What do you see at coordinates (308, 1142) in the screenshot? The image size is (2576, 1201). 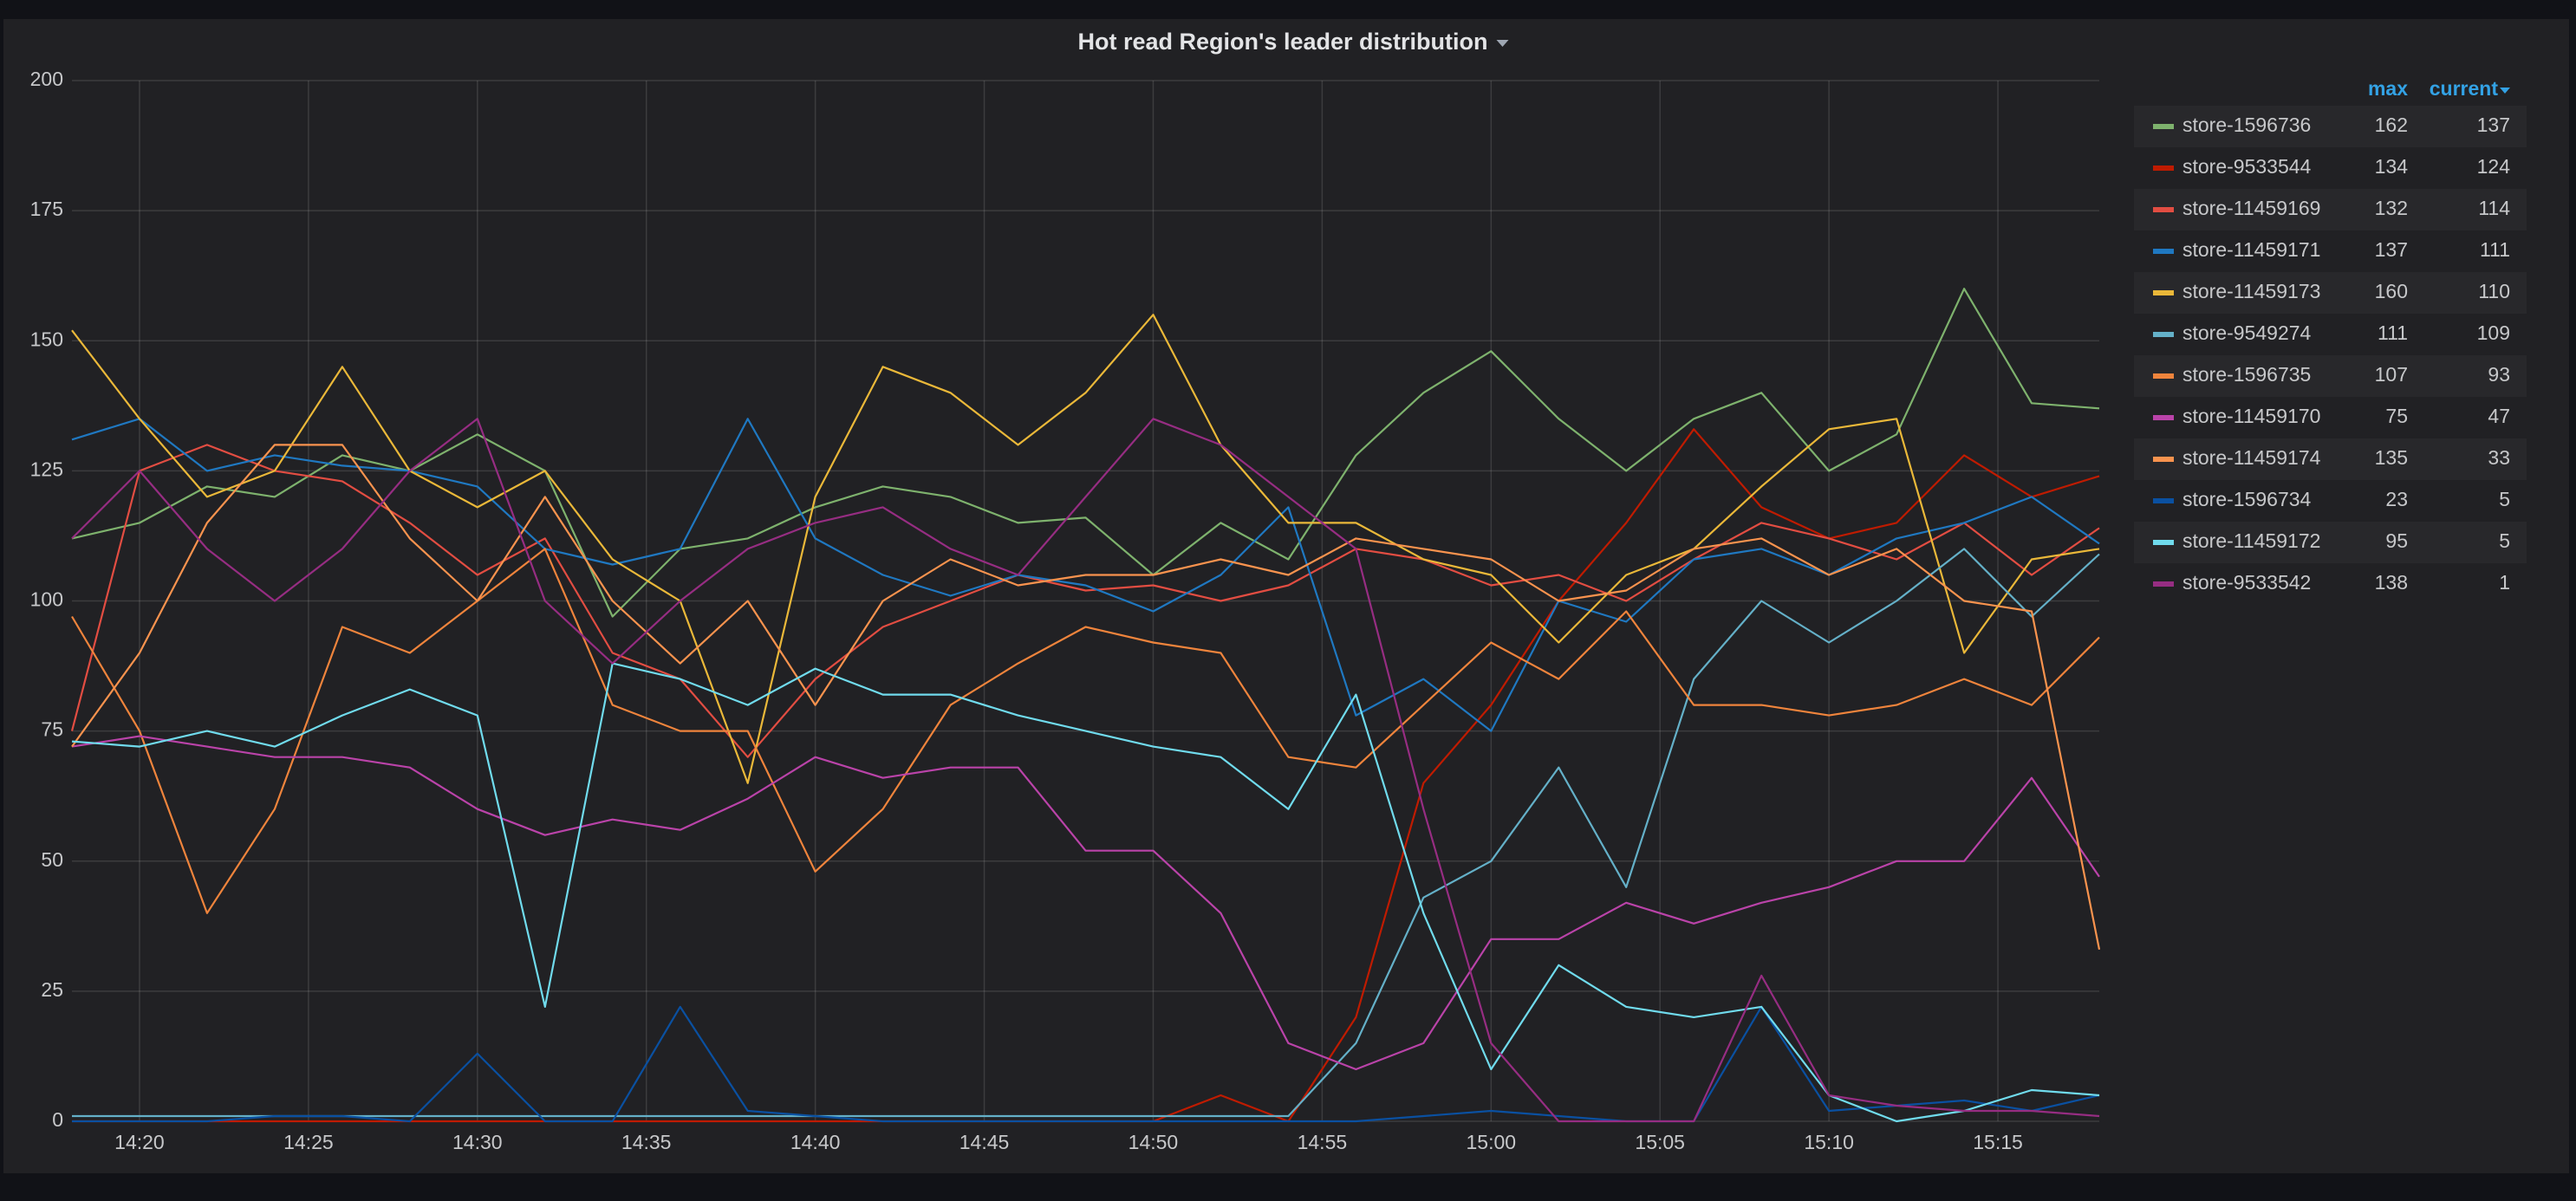 I see `x-tick-label: 14:25` at bounding box center [308, 1142].